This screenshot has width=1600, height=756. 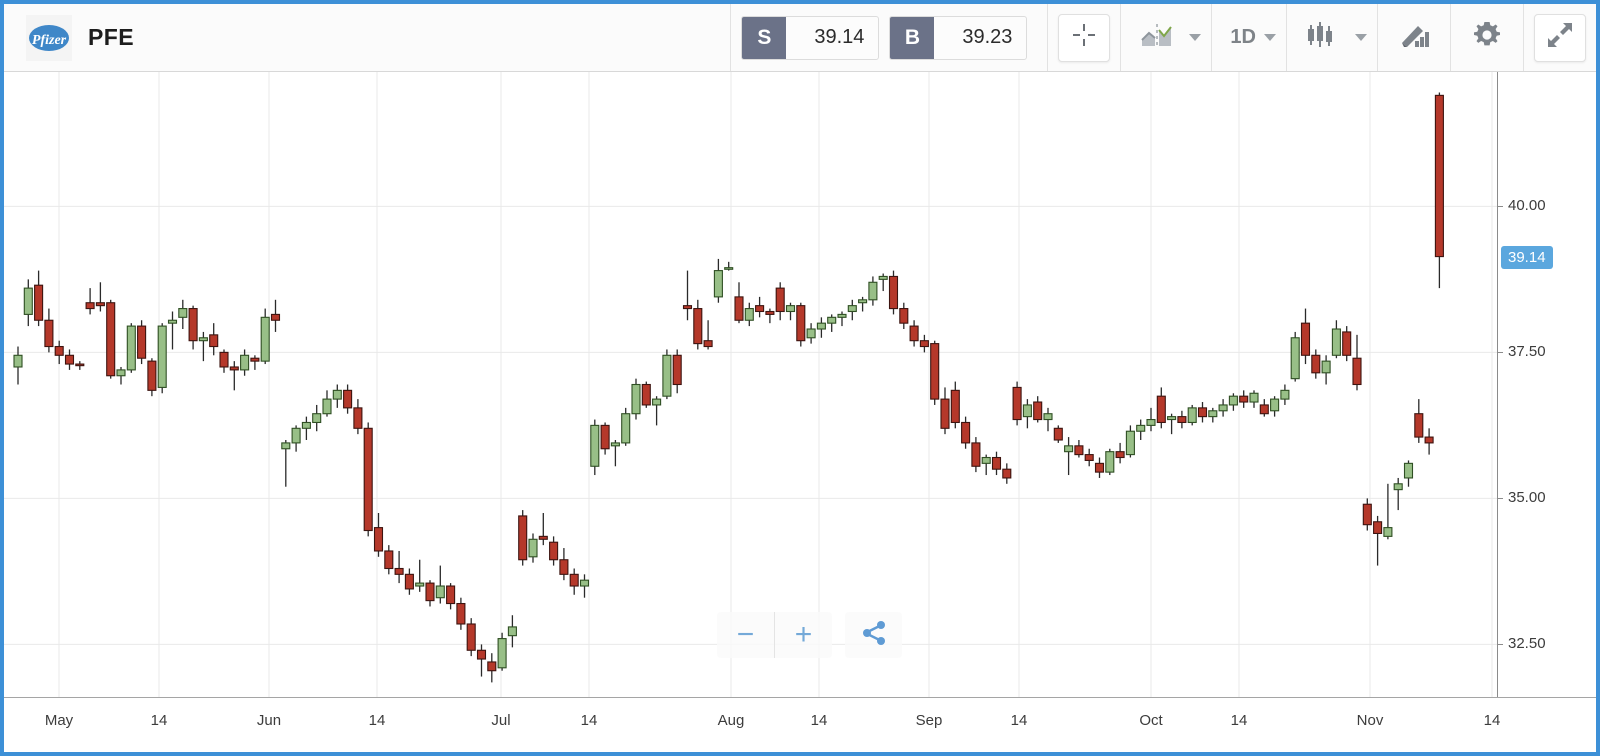 What do you see at coordinates (803, 634) in the screenshot?
I see `zoom-in-button: +` at bounding box center [803, 634].